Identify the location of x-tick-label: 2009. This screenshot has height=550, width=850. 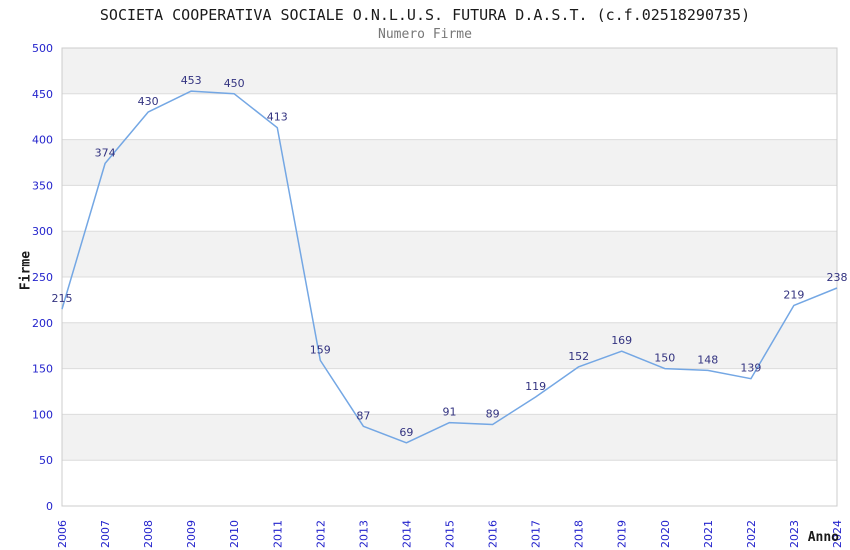
(191, 534).